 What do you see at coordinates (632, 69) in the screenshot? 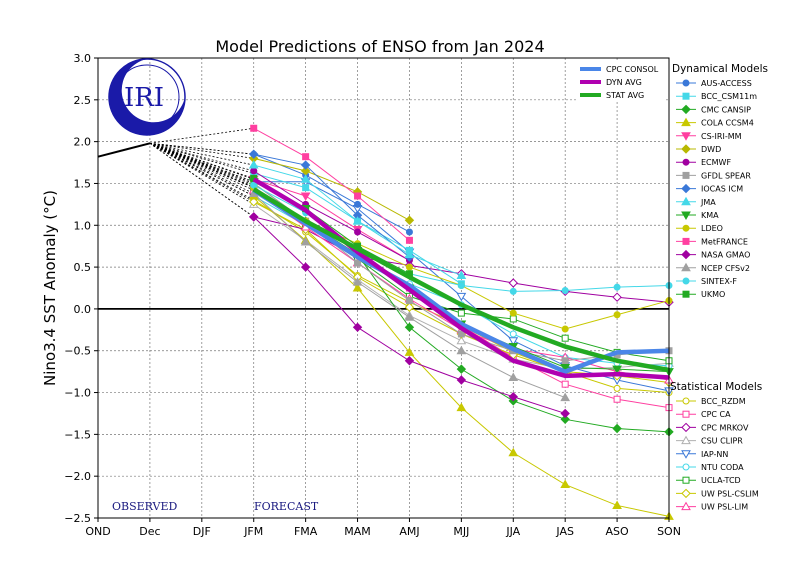
I see `legend-label: CPC CONSOL` at bounding box center [632, 69].